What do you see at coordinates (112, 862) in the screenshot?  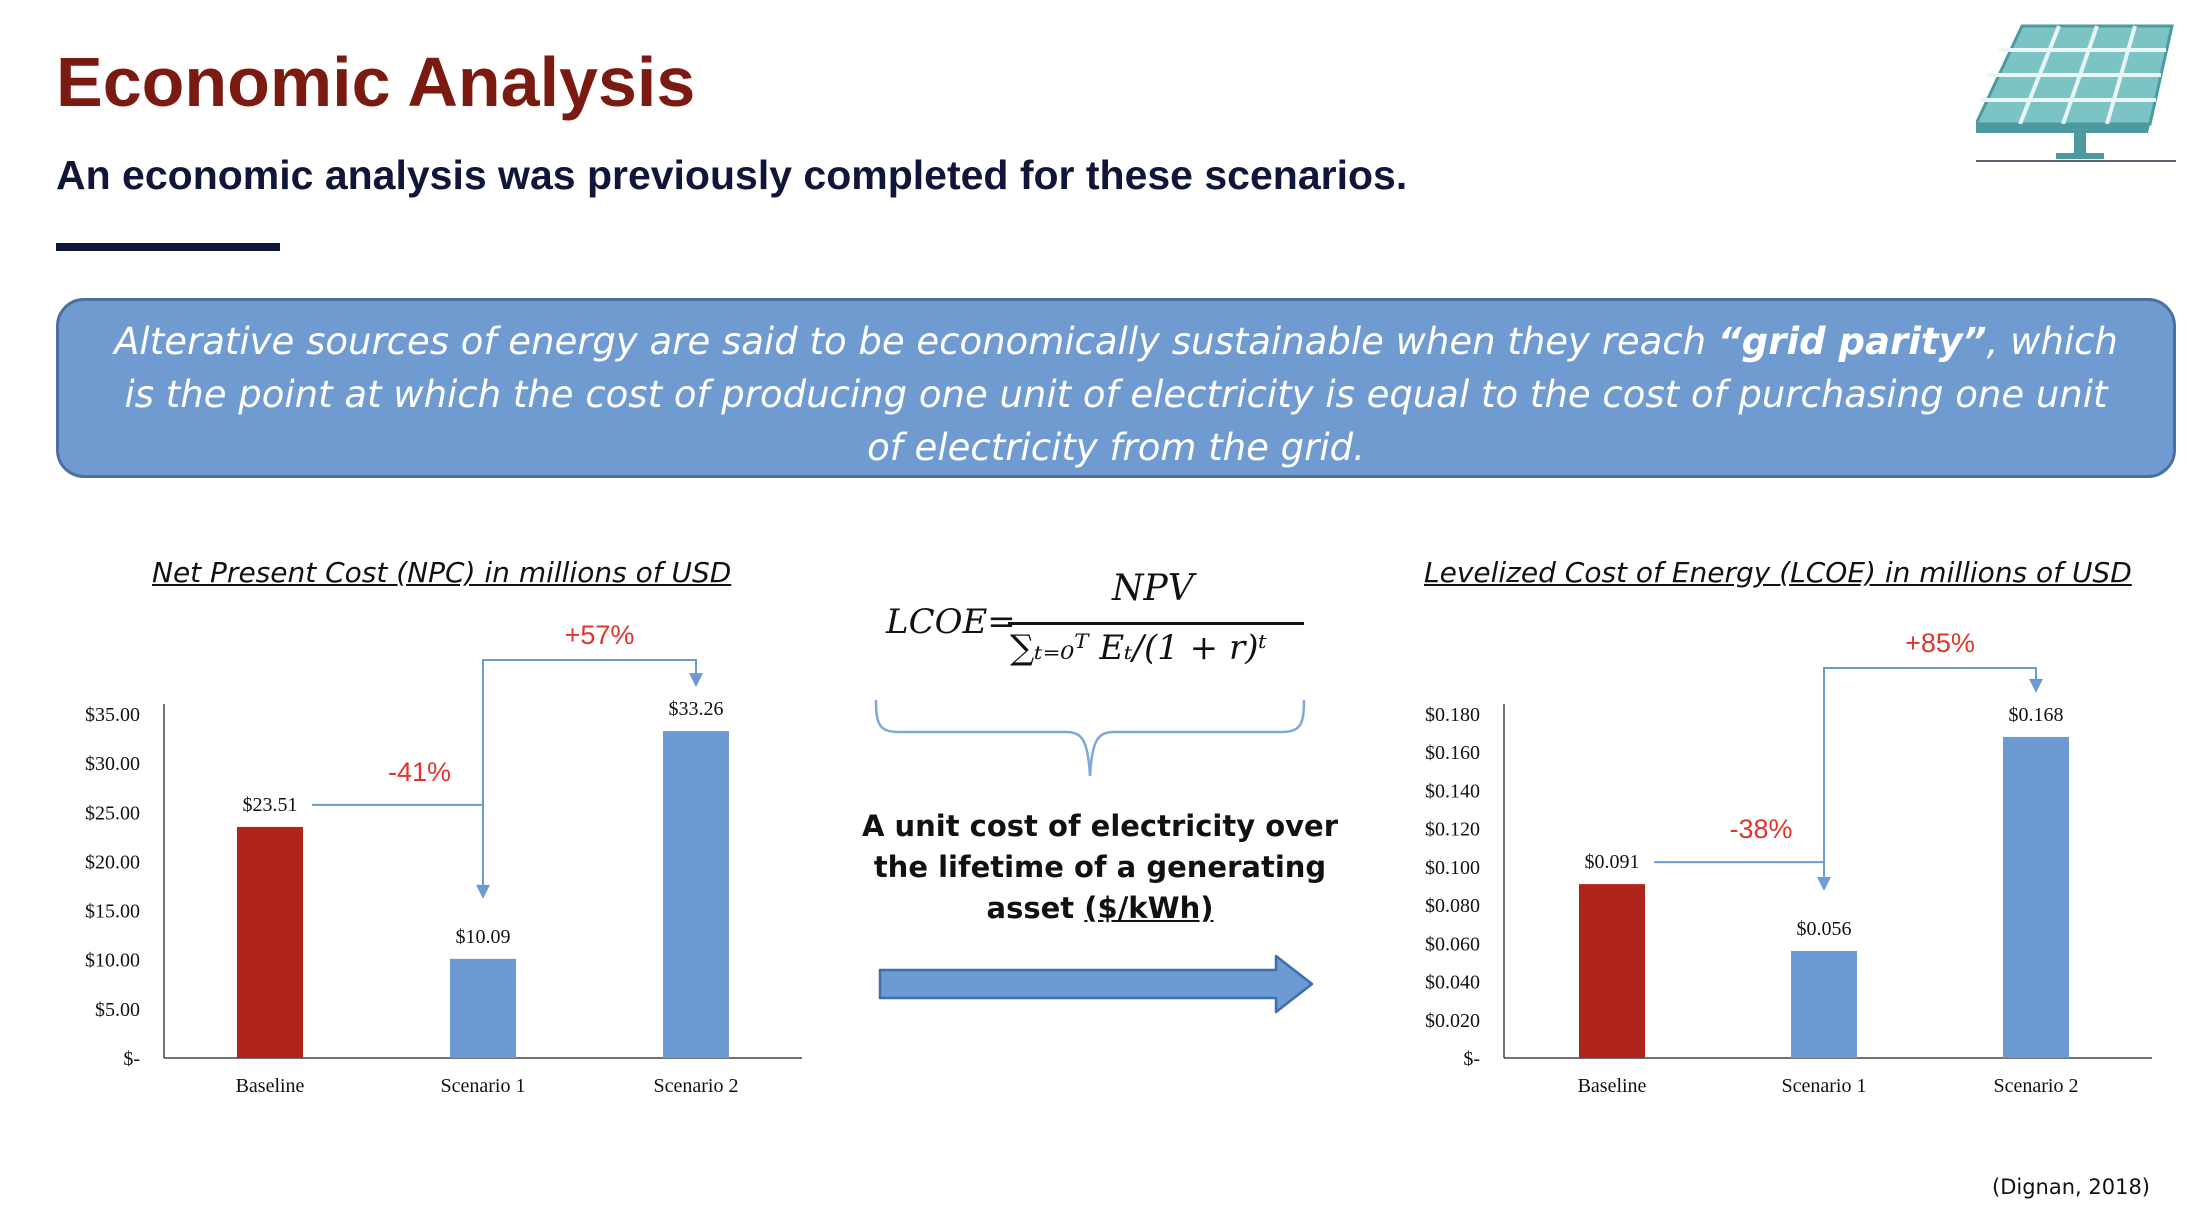 I see `npc-y-tick-label: $20.00` at bounding box center [112, 862].